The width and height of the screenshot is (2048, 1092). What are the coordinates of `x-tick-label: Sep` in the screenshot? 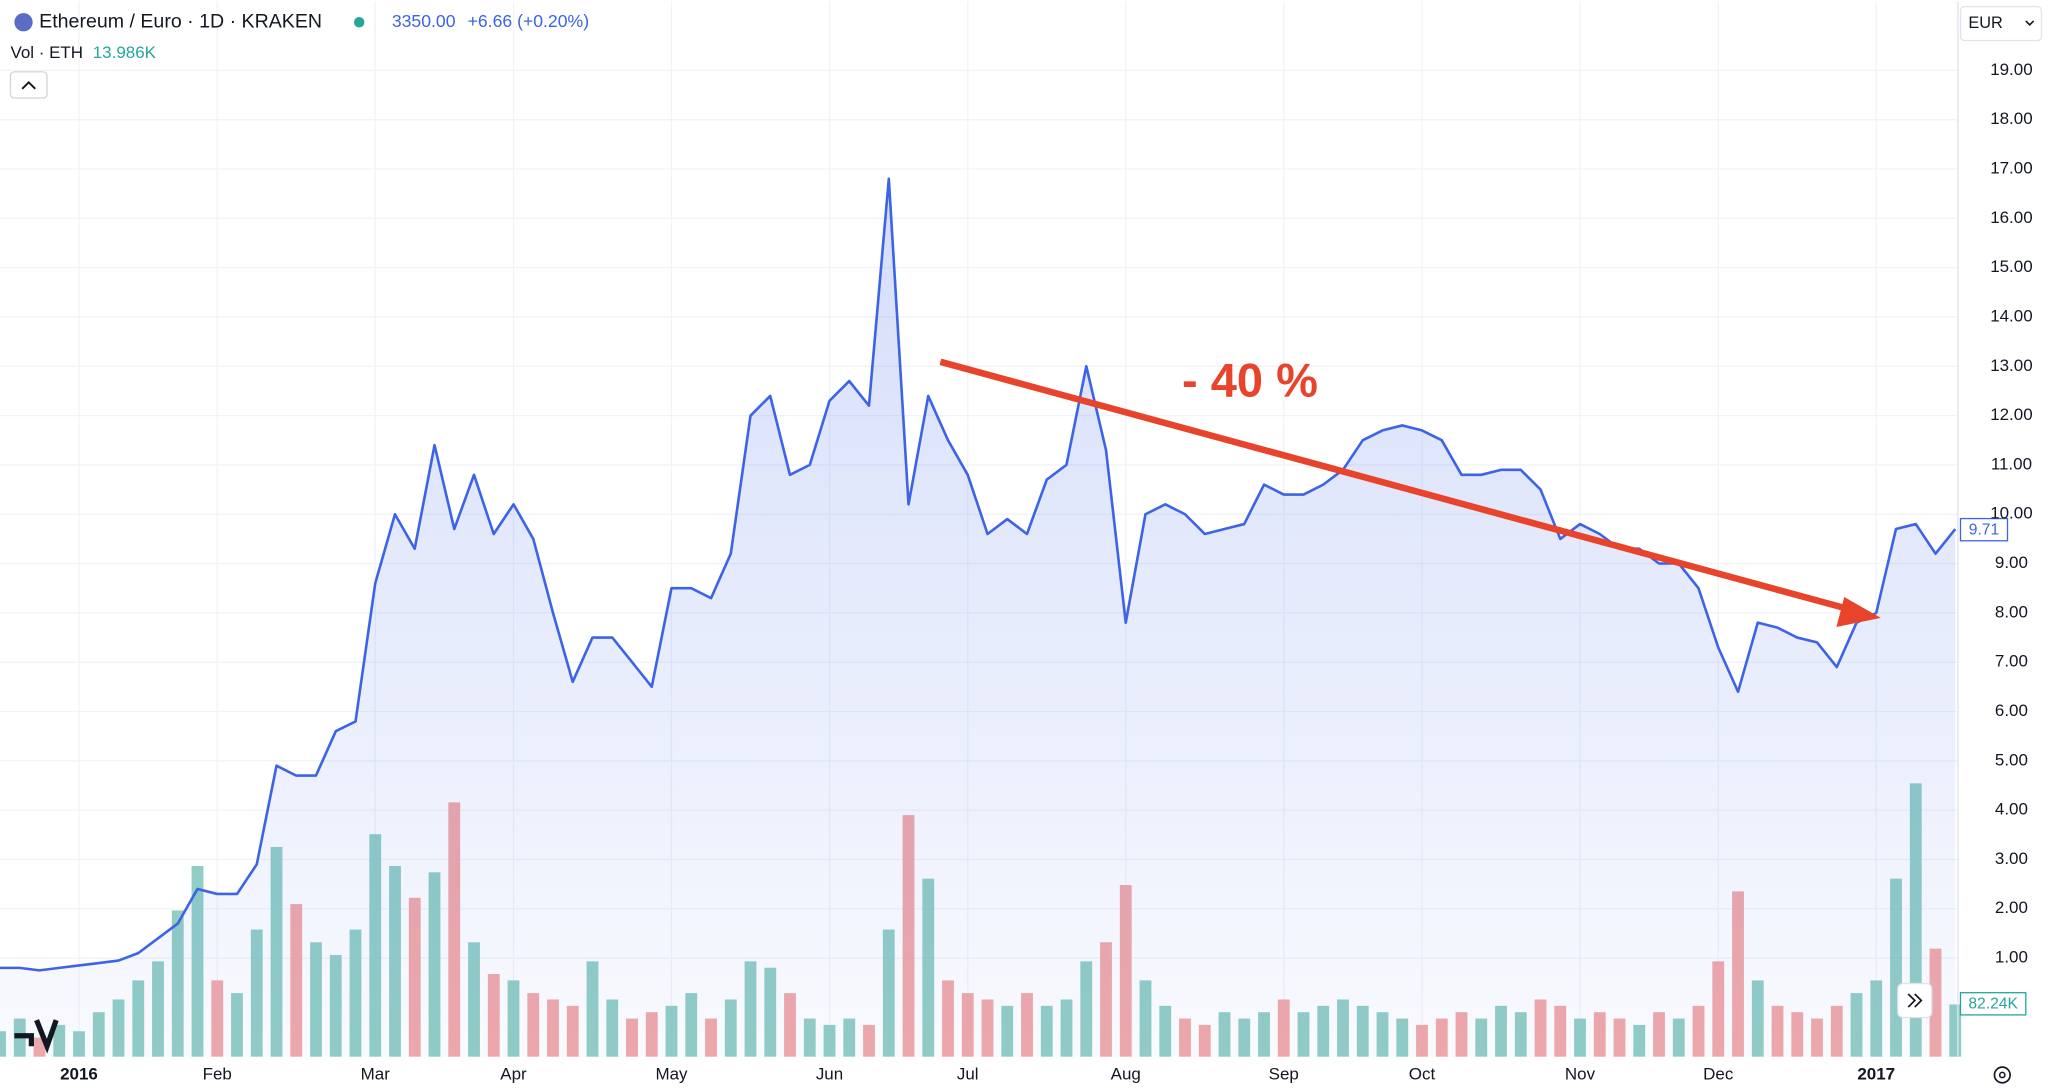 It's located at (1284, 1073).